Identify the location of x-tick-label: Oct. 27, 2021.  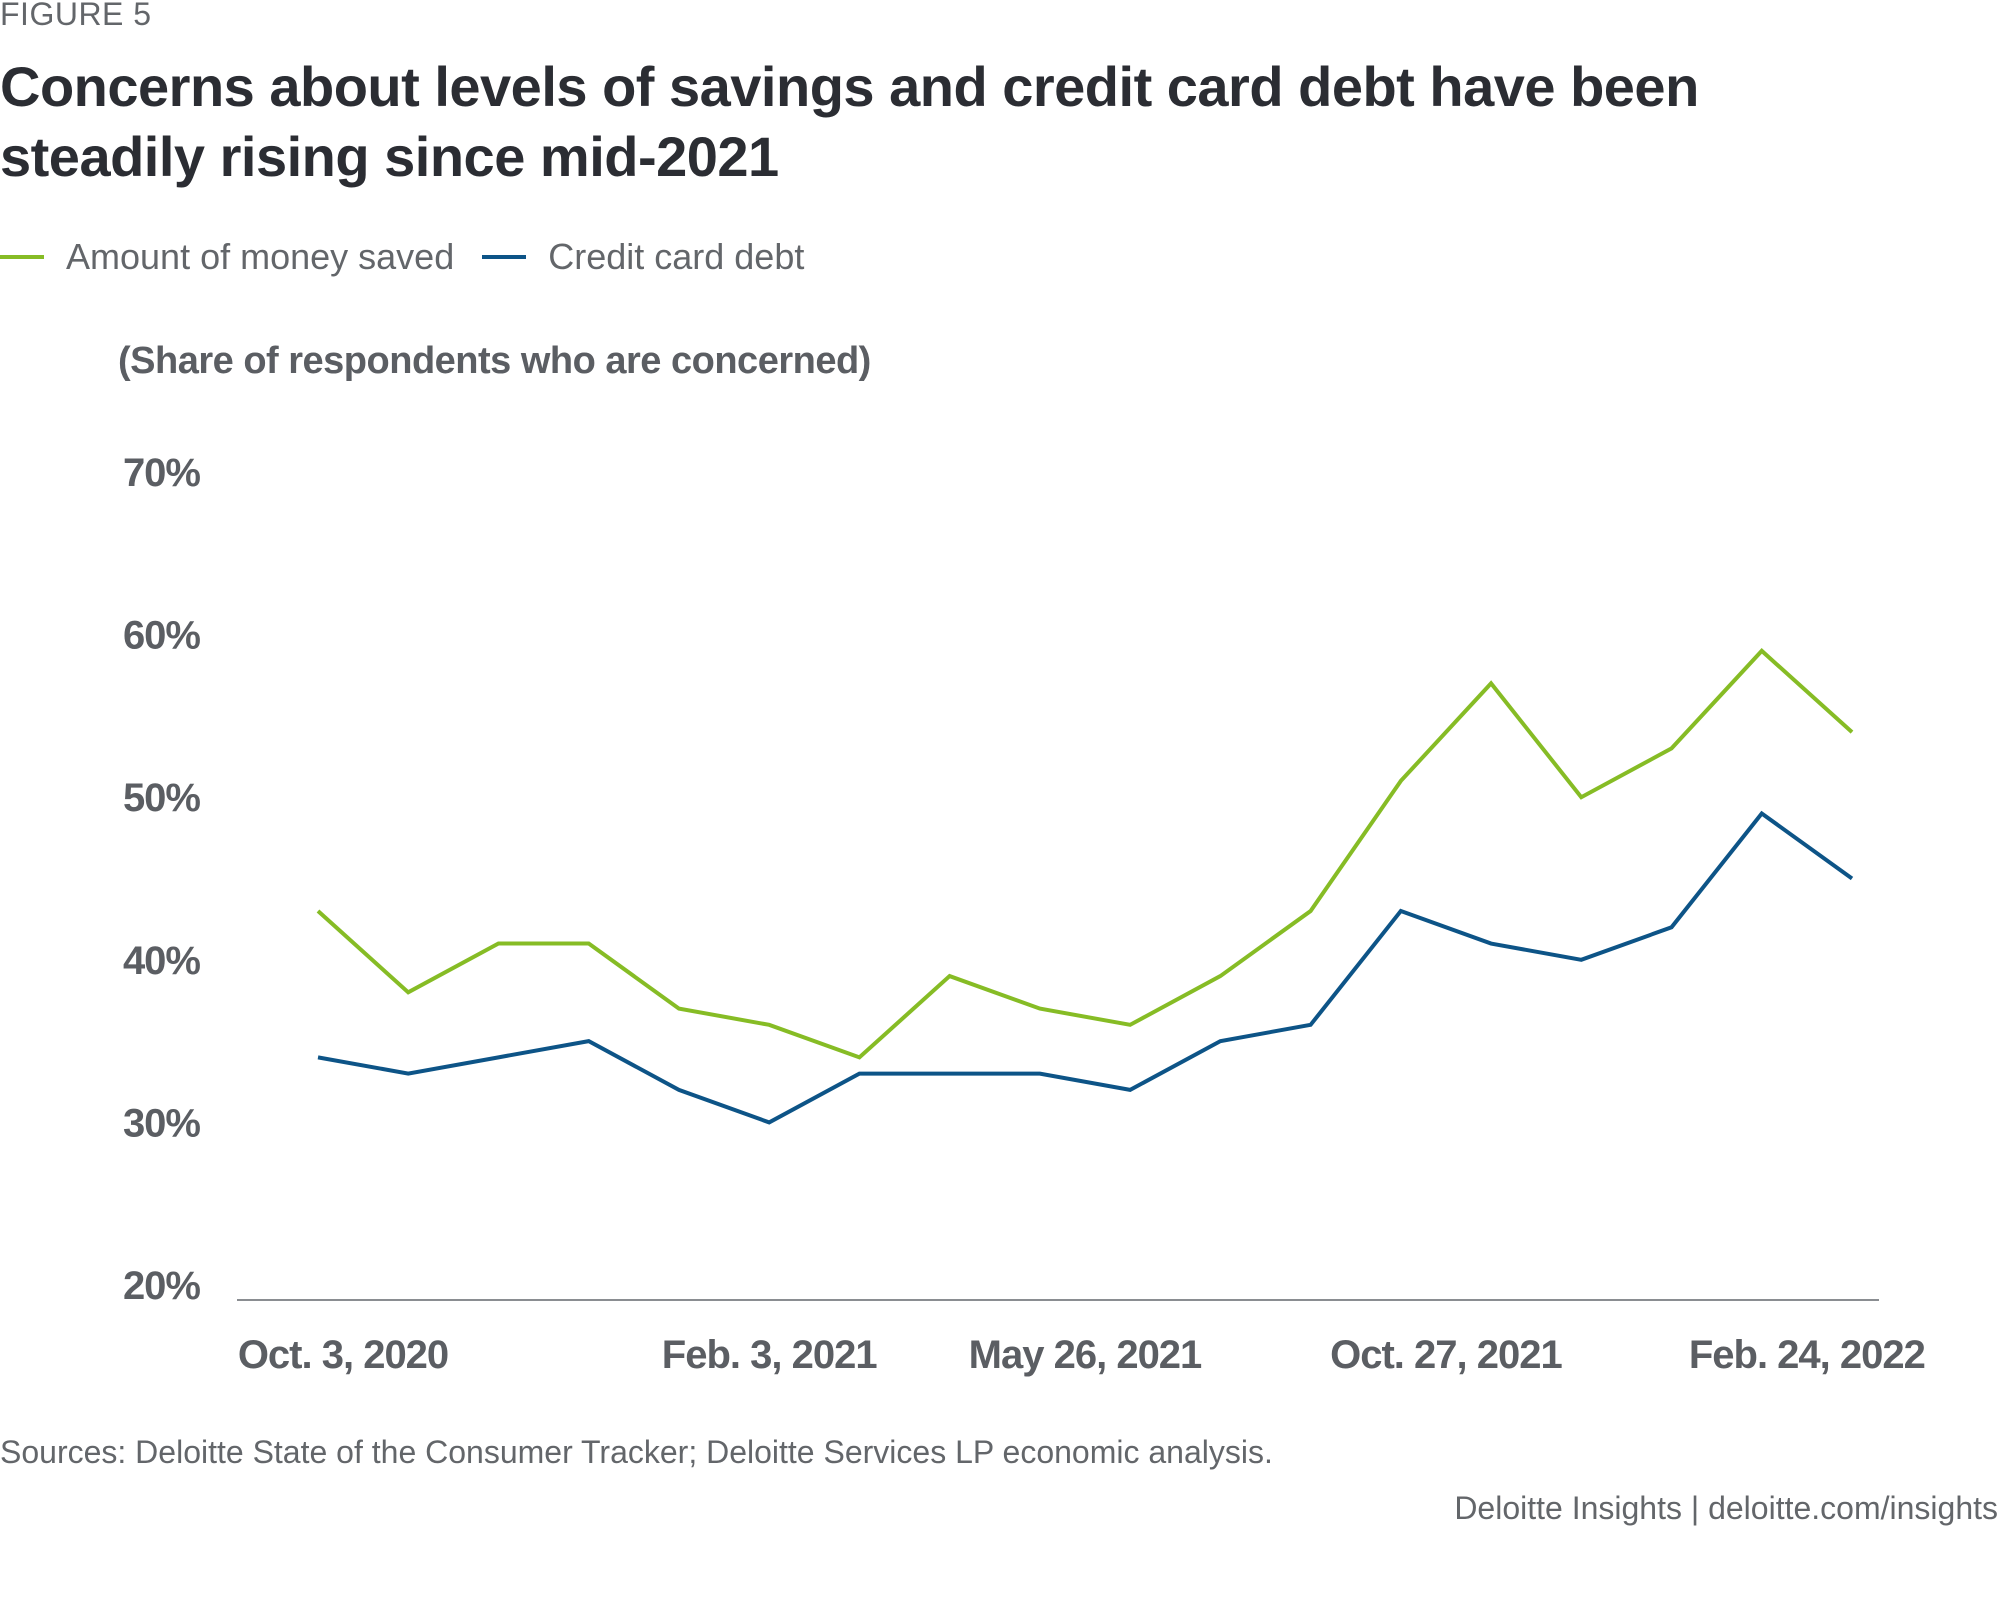
(1446, 1355).